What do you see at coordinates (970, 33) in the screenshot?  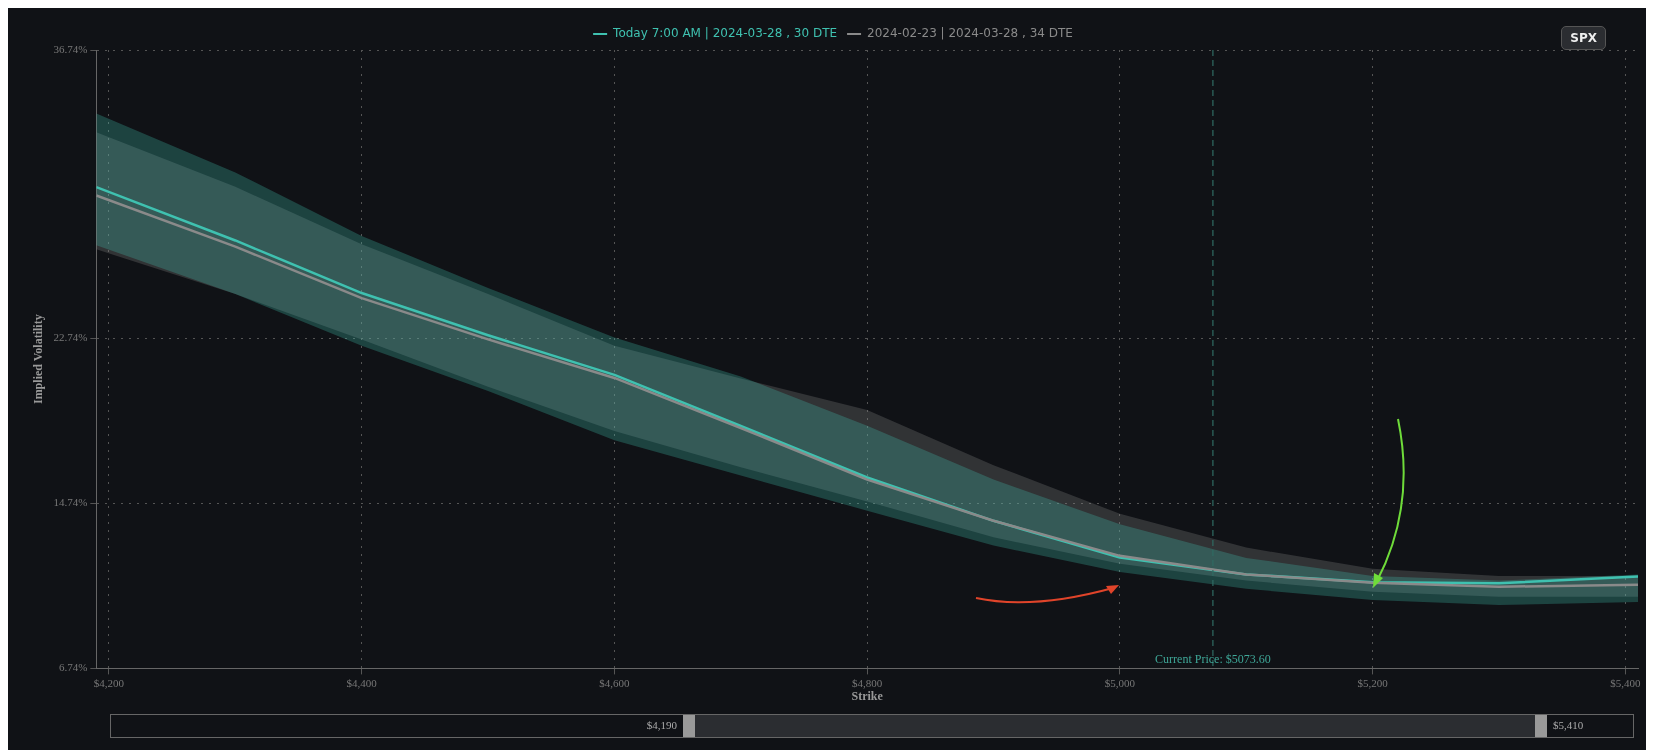 I see `legend-label: 2024-02-23 | 2024-03-28 , 34 DTE` at bounding box center [970, 33].